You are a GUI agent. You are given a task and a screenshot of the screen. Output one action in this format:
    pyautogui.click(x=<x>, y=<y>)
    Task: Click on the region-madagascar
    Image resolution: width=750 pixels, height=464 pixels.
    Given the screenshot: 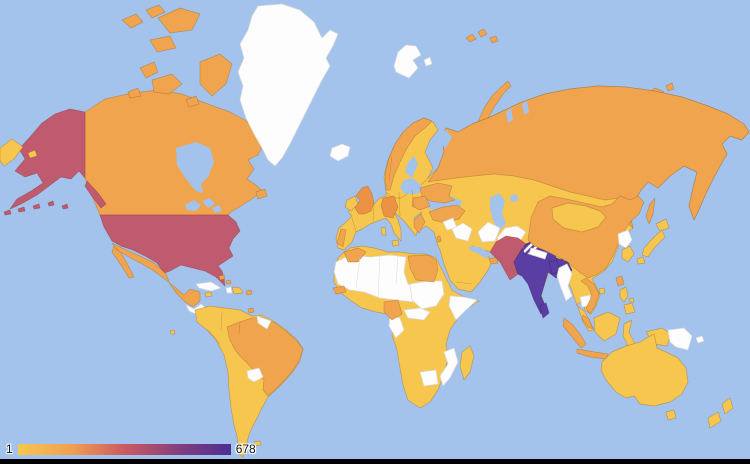 What is the action you would take?
    pyautogui.click(x=467, y=363)
    